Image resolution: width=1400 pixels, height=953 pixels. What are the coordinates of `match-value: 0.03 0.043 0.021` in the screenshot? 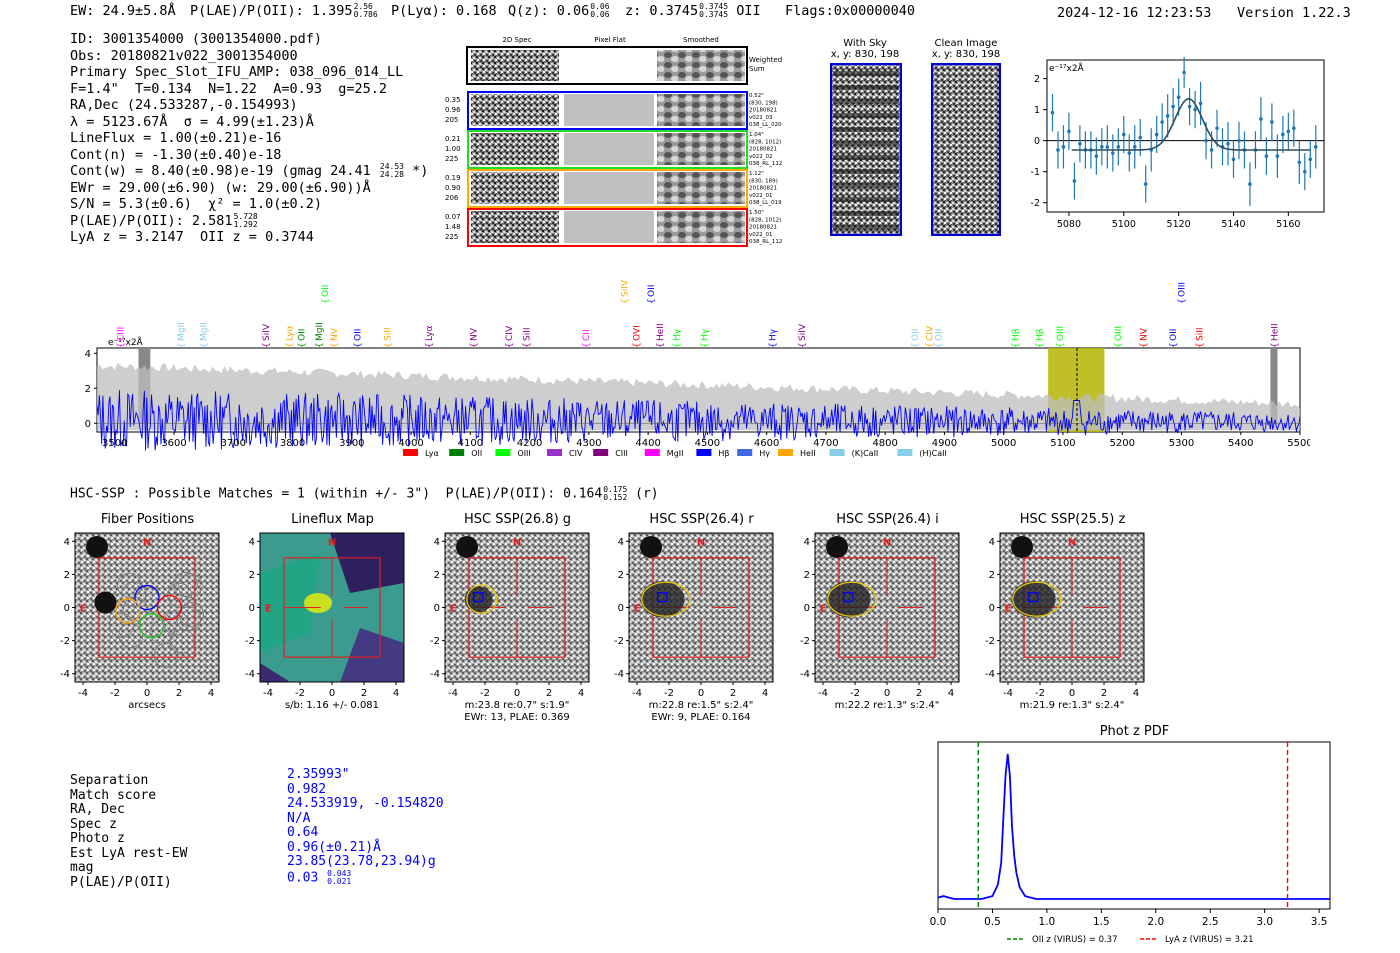 It's located at (365, 877).